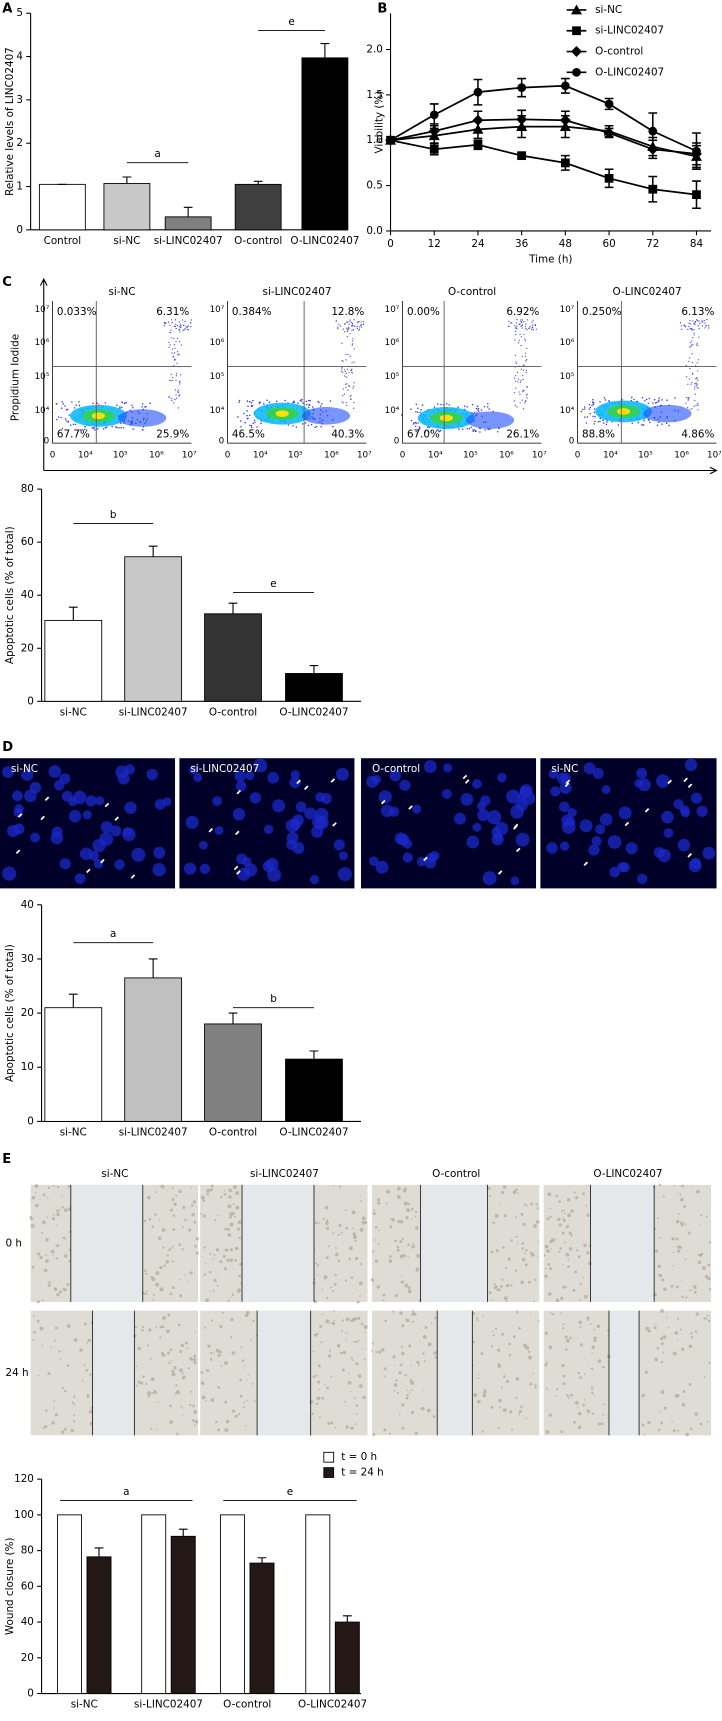  I want to click on legend-label: t = 24 h, so click(362, 1473).